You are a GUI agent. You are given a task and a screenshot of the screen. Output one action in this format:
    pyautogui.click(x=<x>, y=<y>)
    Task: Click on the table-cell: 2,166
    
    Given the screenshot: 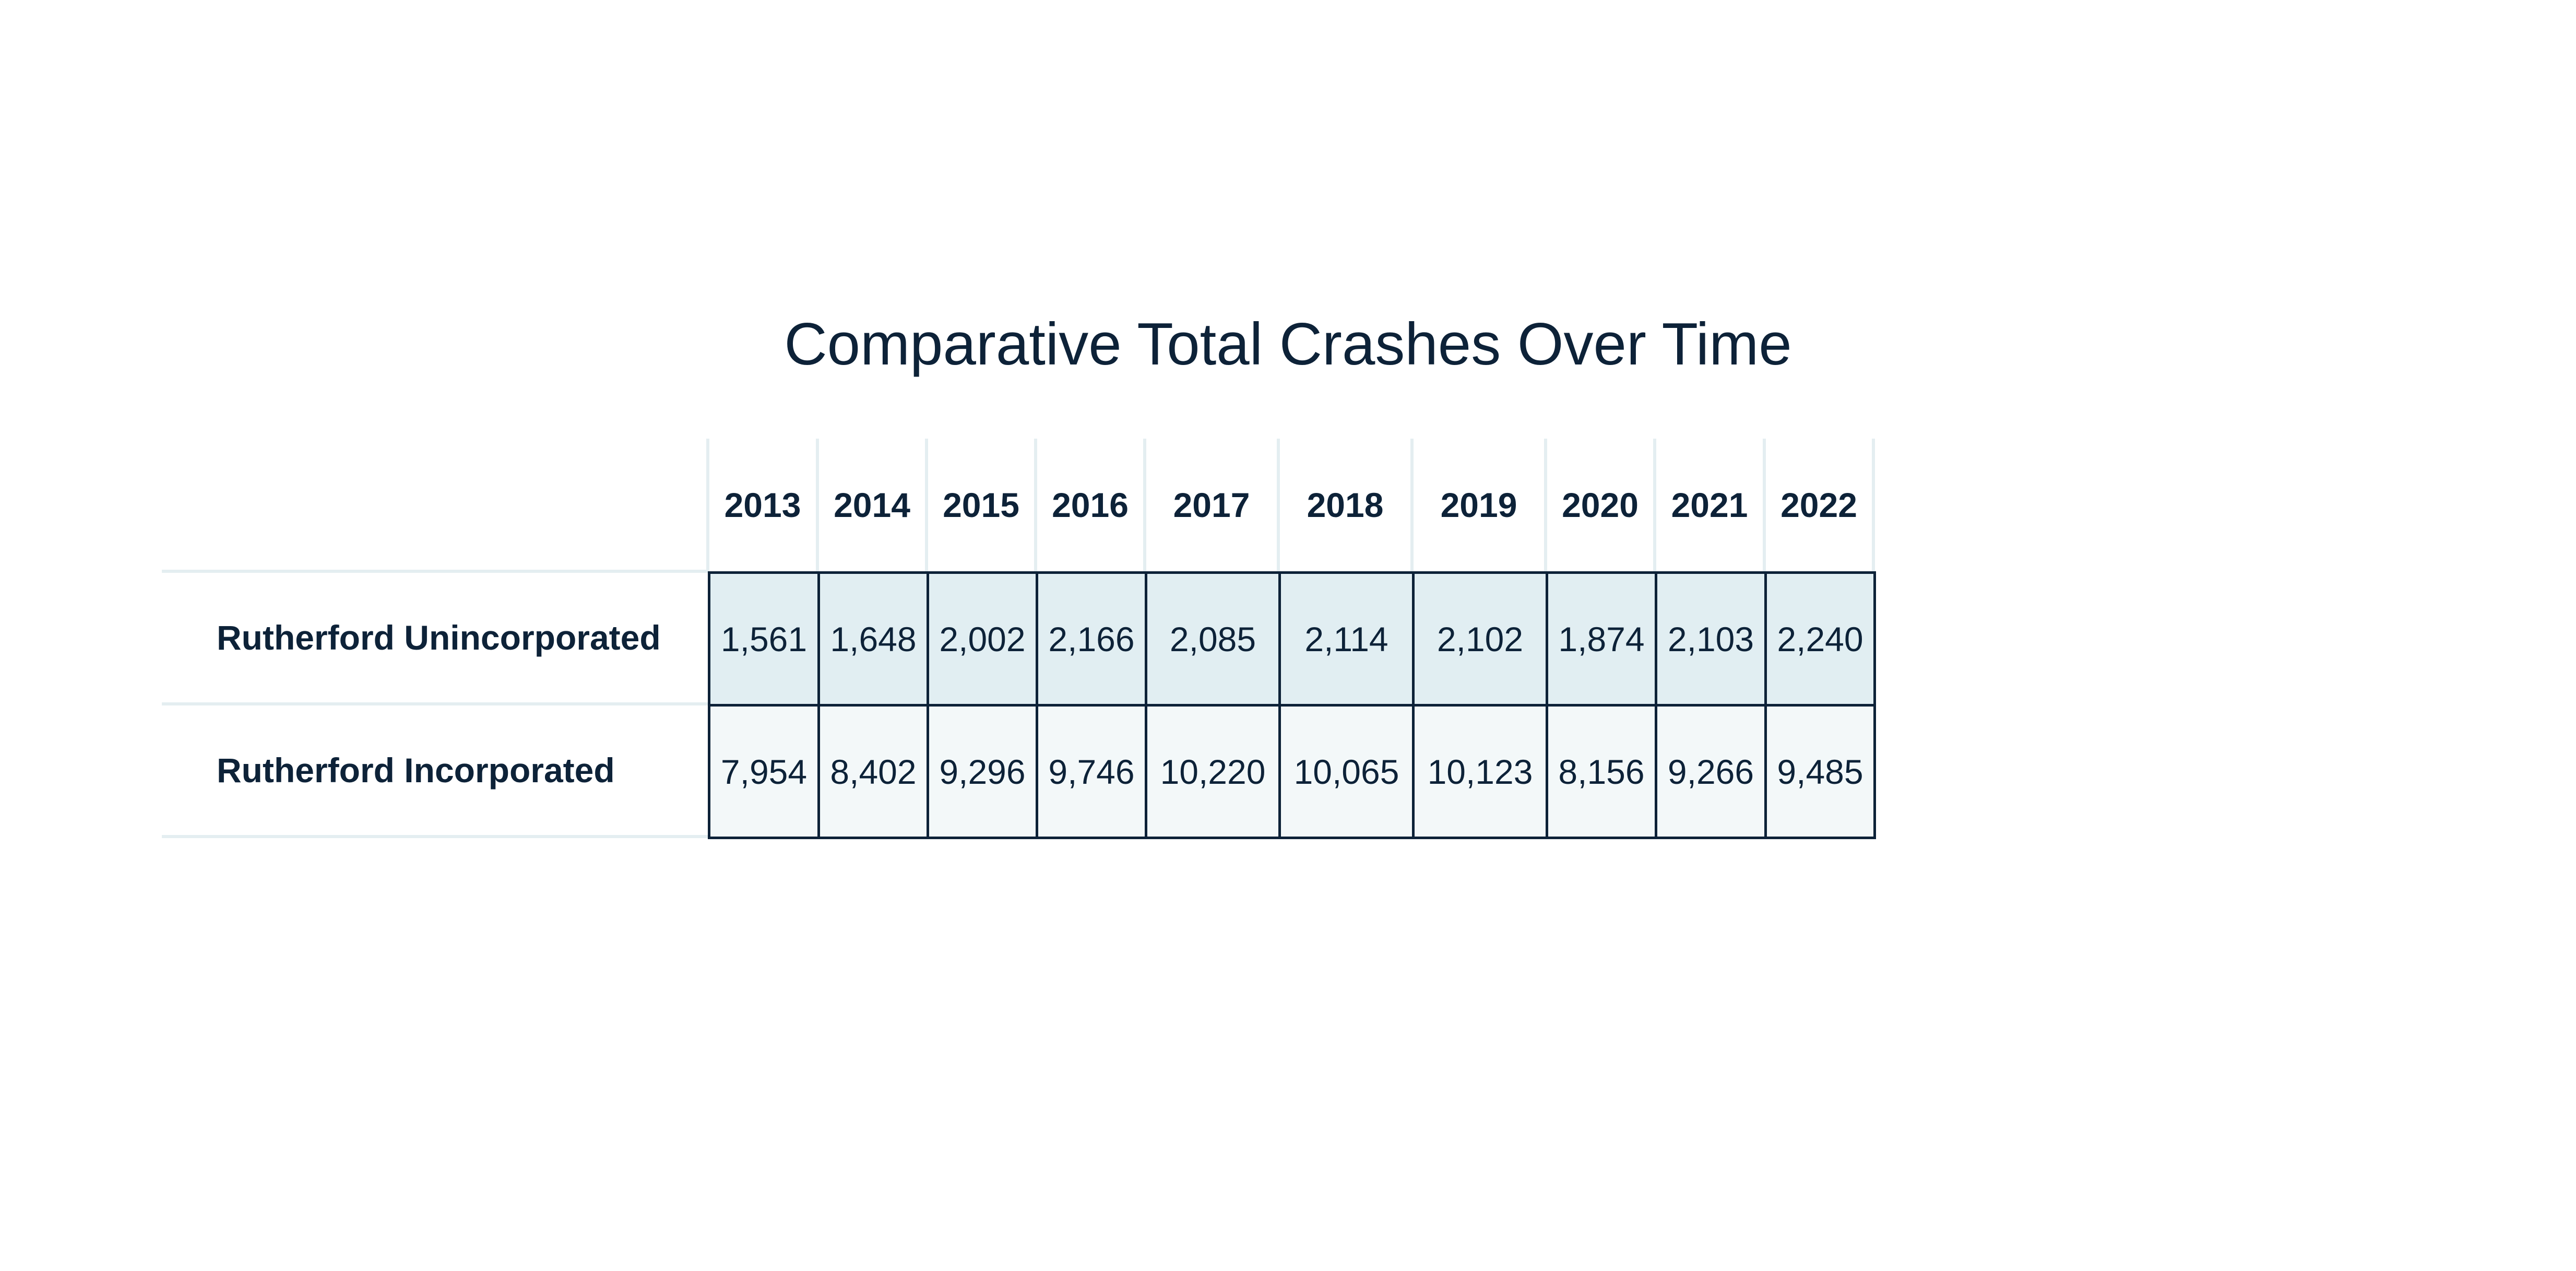 What is the action you would take?
    pyautogui.click(x=1091, y=639)
    